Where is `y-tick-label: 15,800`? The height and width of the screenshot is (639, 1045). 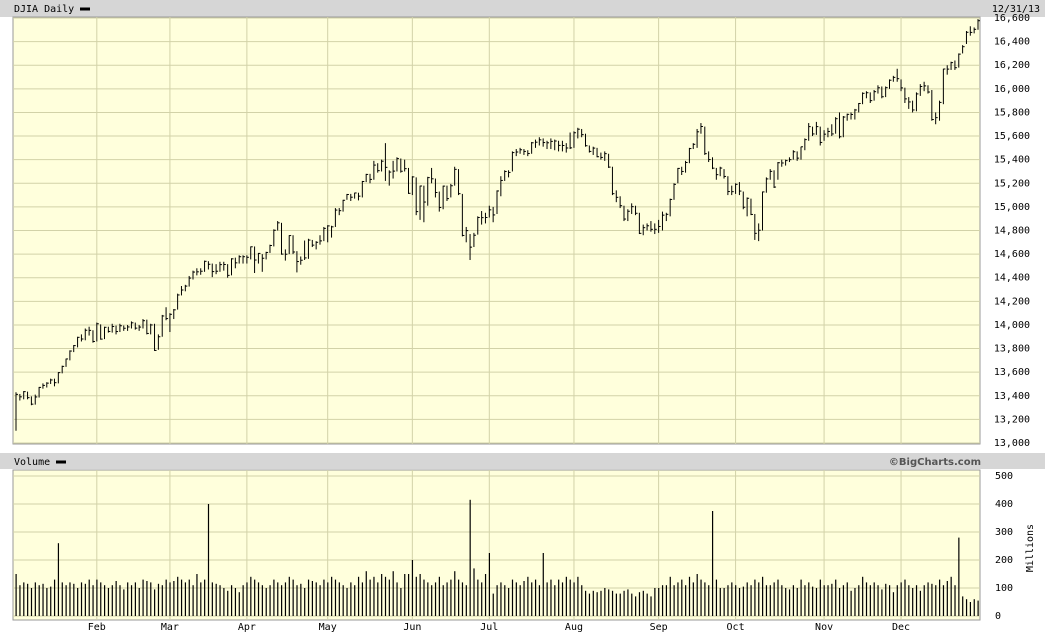 y-tick-label: 15,800 is located at coordinates (1012, 112).